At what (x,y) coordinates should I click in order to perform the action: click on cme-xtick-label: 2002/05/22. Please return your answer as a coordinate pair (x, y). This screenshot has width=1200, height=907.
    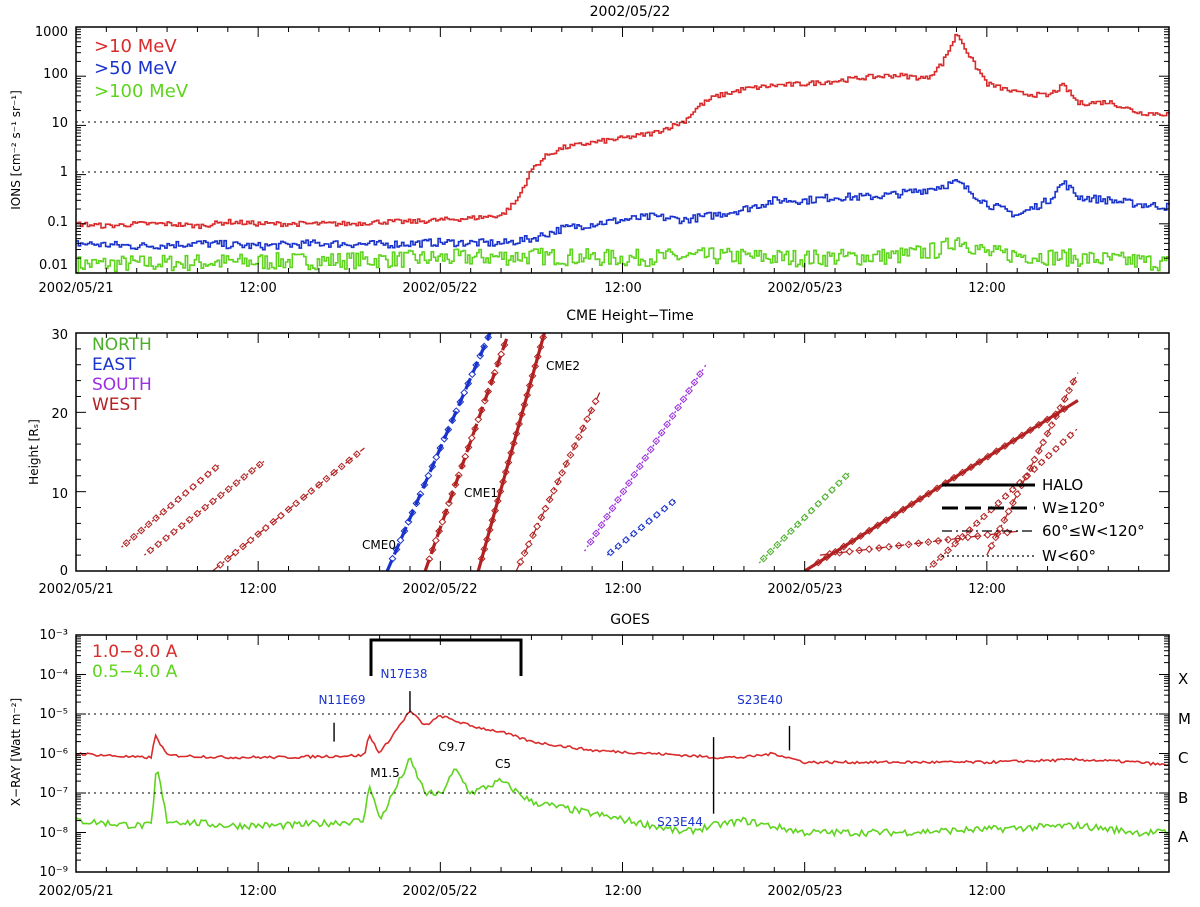
    Looking at the image, I should click on (440, 589).